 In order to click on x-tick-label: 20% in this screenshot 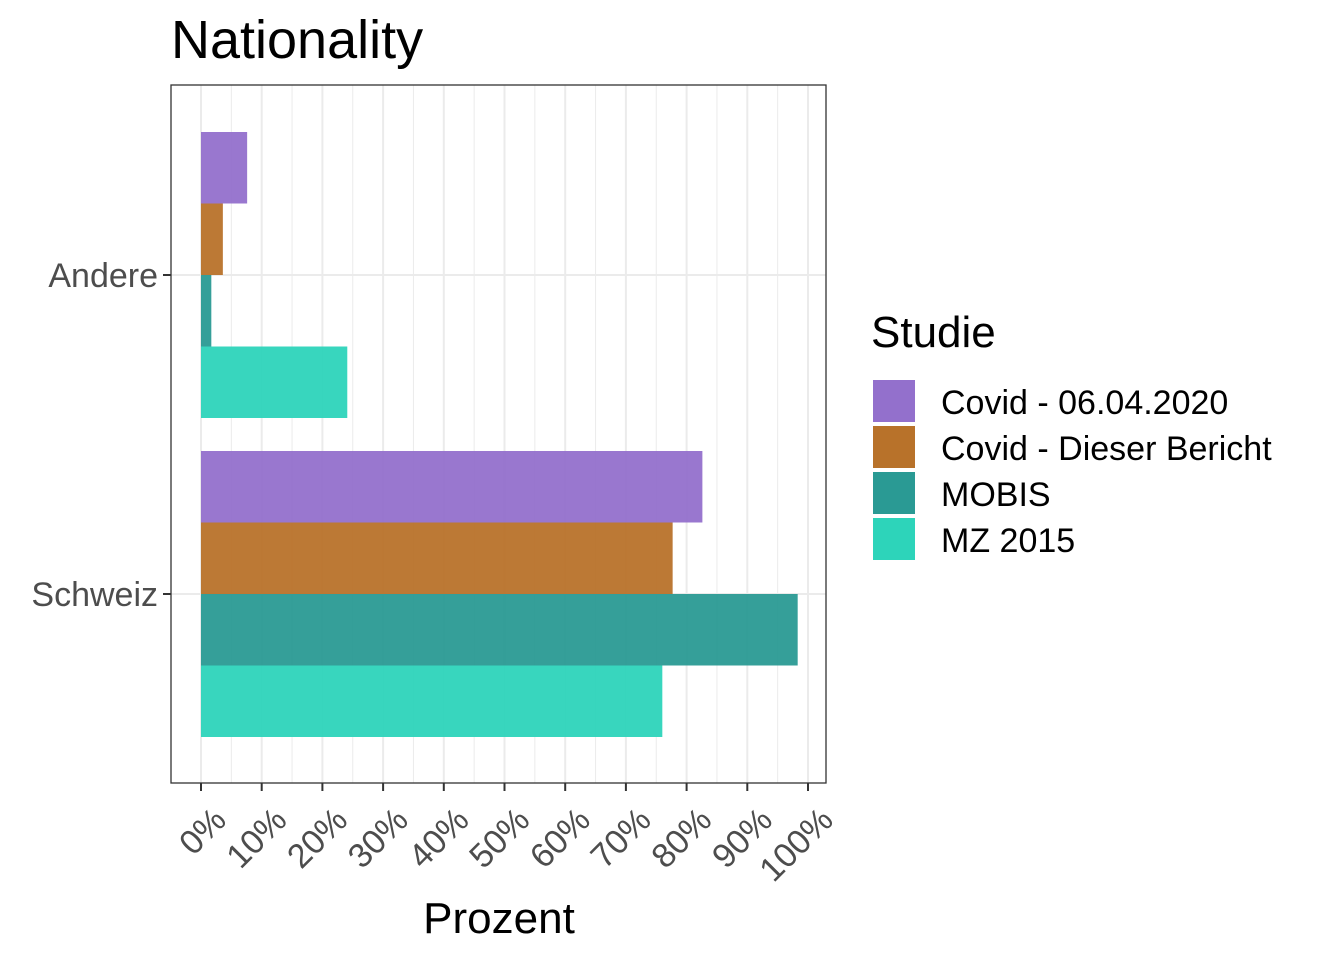, I will do `click(317, 838)`.